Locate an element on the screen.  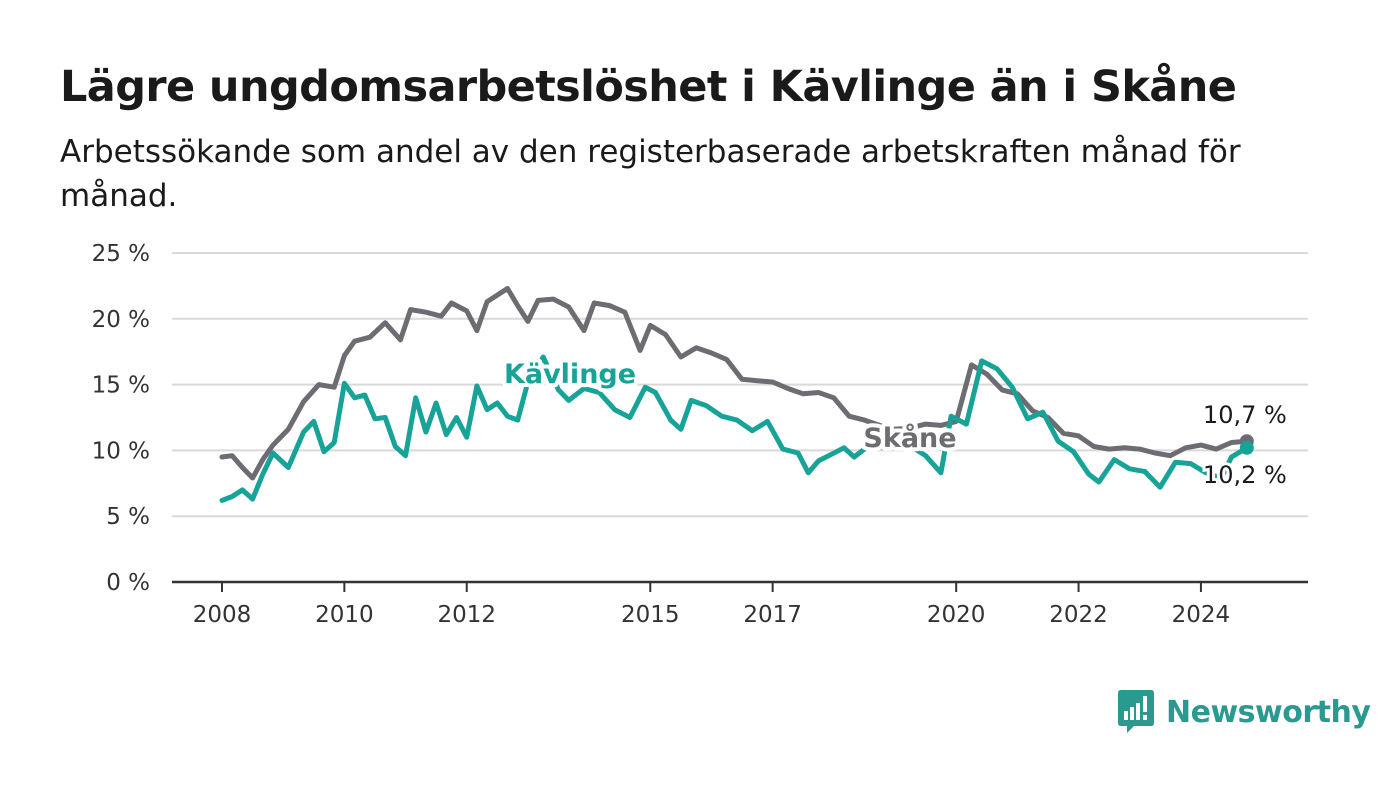
newsworthy-logo-text: Newsworthy is located at coordinates (1268, 712).